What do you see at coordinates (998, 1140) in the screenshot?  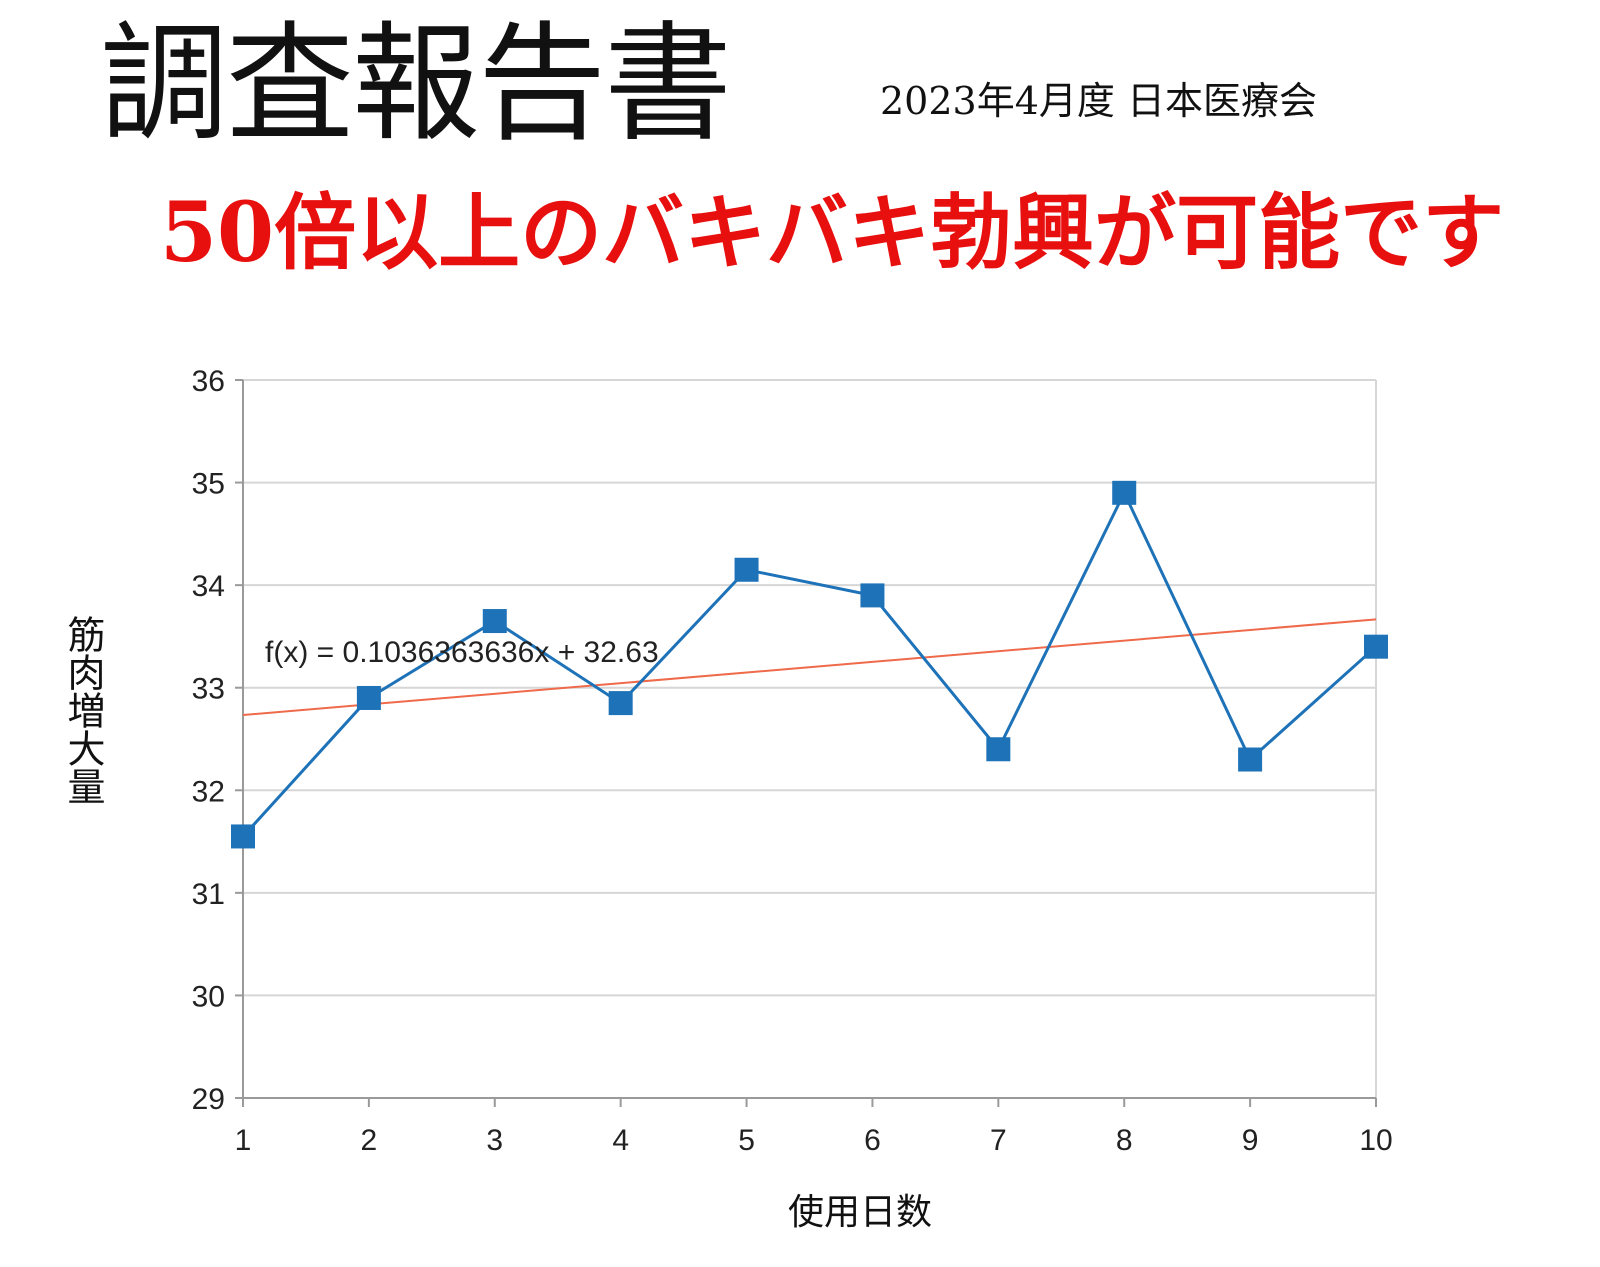 I see `x-tick-label: 7` at bounding box center [998, 1140].